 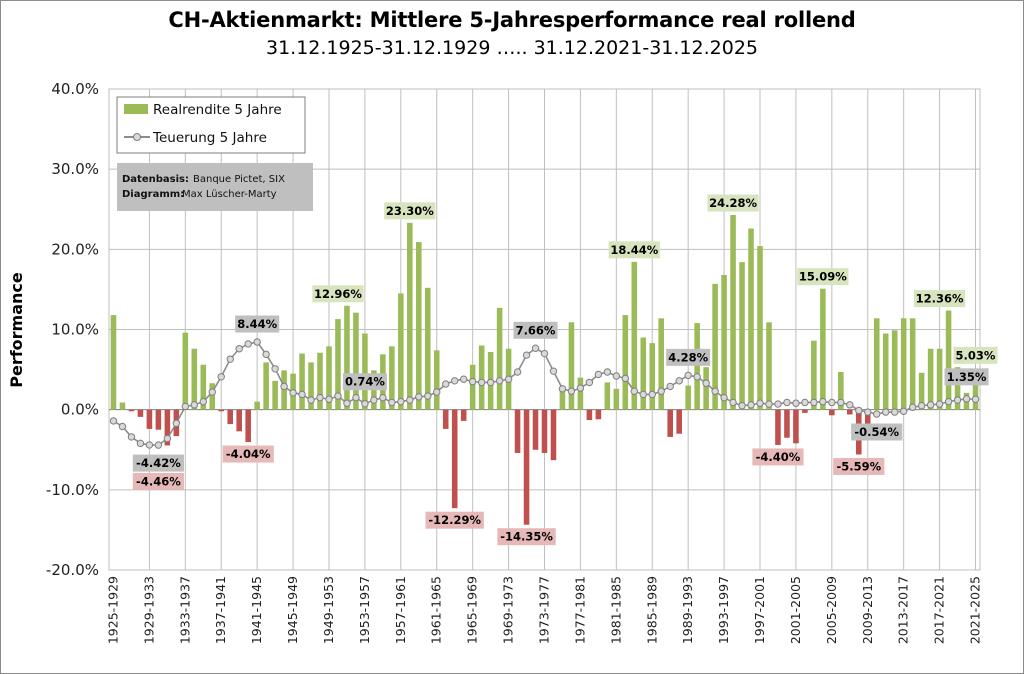 What do you see at coordinates (939, 610) in the screenshot?
I see `x-tick-label: 2017-2021` at bounding box center [939, 610].